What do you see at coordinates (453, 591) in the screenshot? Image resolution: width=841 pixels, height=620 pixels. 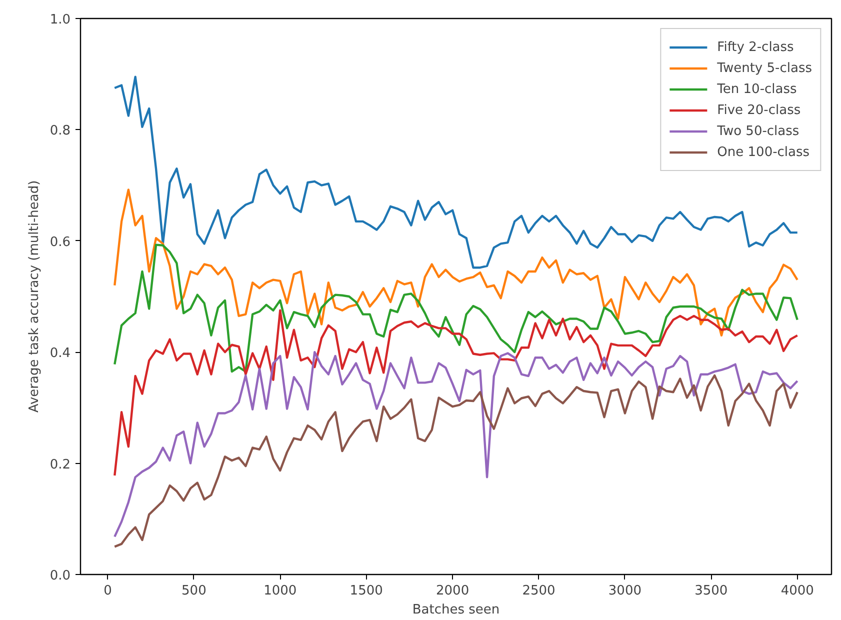 I see `x-tick-label: 2000` at bounding box center [453, 591].